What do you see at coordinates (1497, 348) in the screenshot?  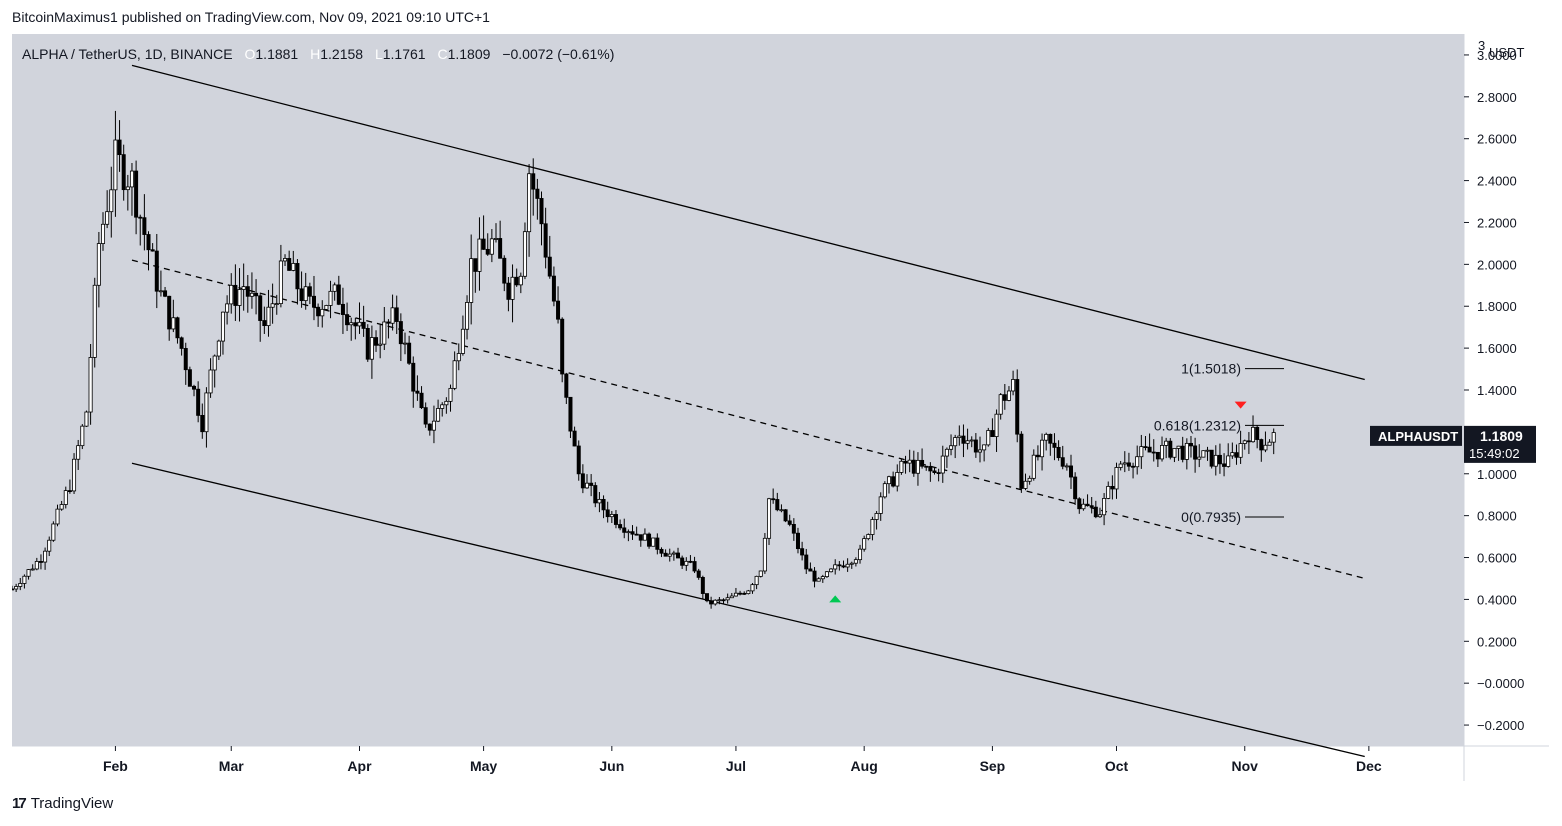 I see `price-tick-label-7: 1.6000` at bounding box center [1497, 348].